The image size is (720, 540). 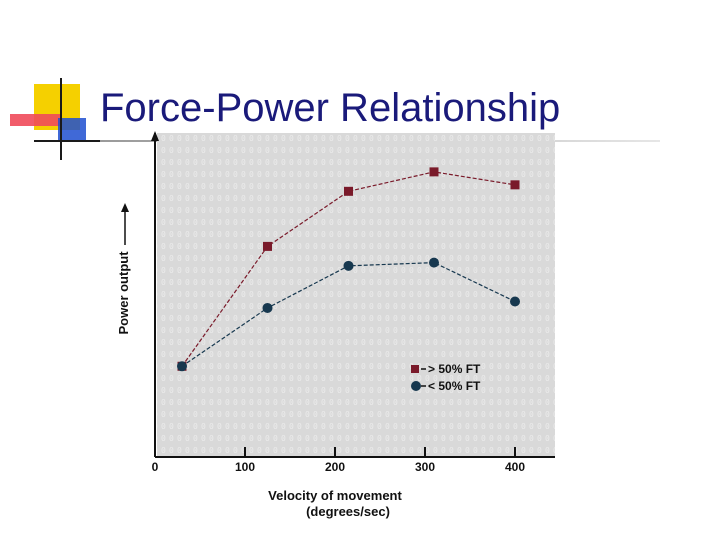 I want to click on corner-vertical-line, so click(x=61, y=119).